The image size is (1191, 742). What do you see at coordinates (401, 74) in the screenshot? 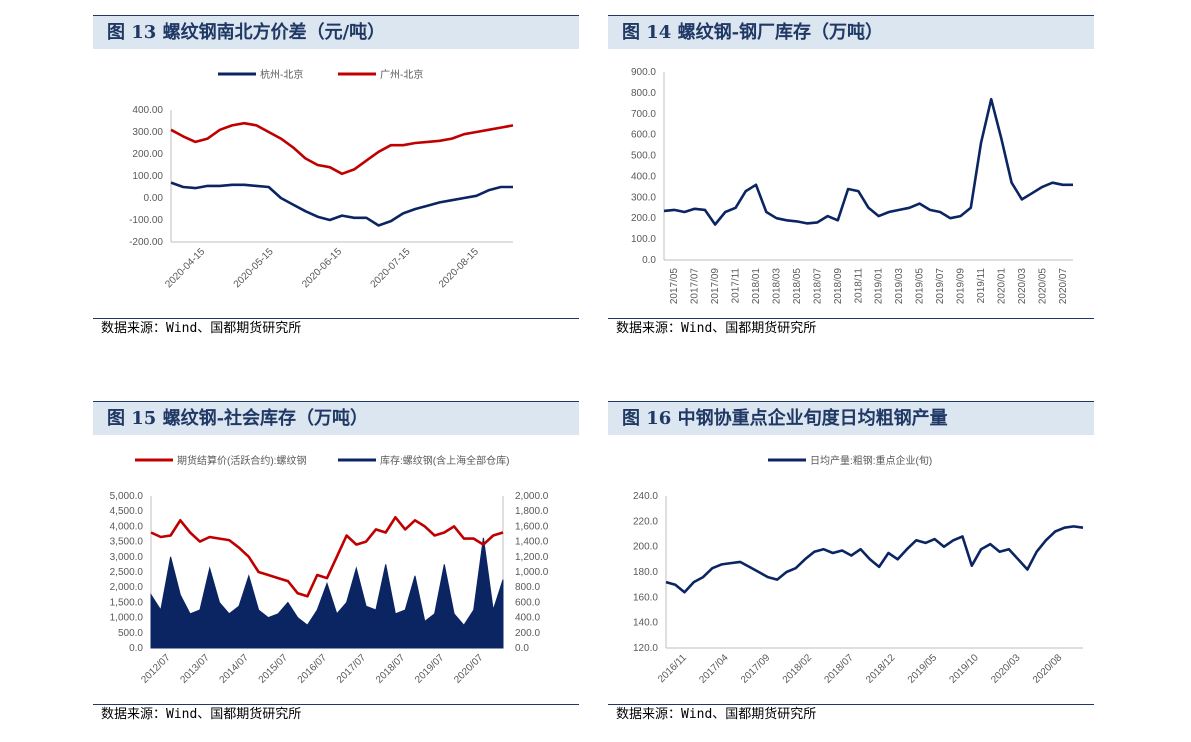
I see `legend-label: 广州-北京` at bounding box center [401, 74].